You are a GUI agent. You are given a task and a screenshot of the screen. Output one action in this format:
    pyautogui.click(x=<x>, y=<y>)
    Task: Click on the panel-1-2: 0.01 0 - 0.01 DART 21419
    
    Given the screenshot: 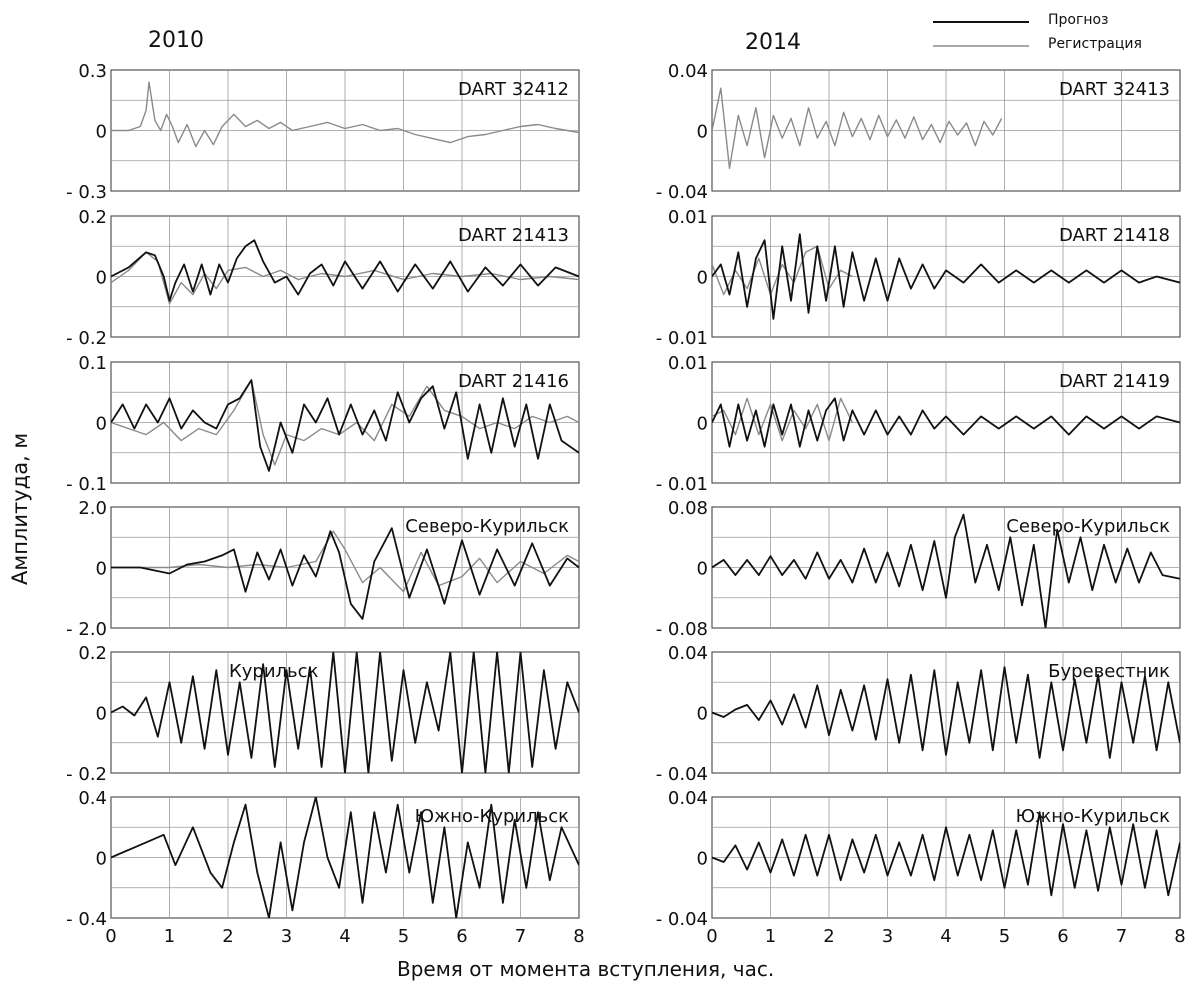 What is the action you would take?
    pyautogui.click(x=918, y=424)
    